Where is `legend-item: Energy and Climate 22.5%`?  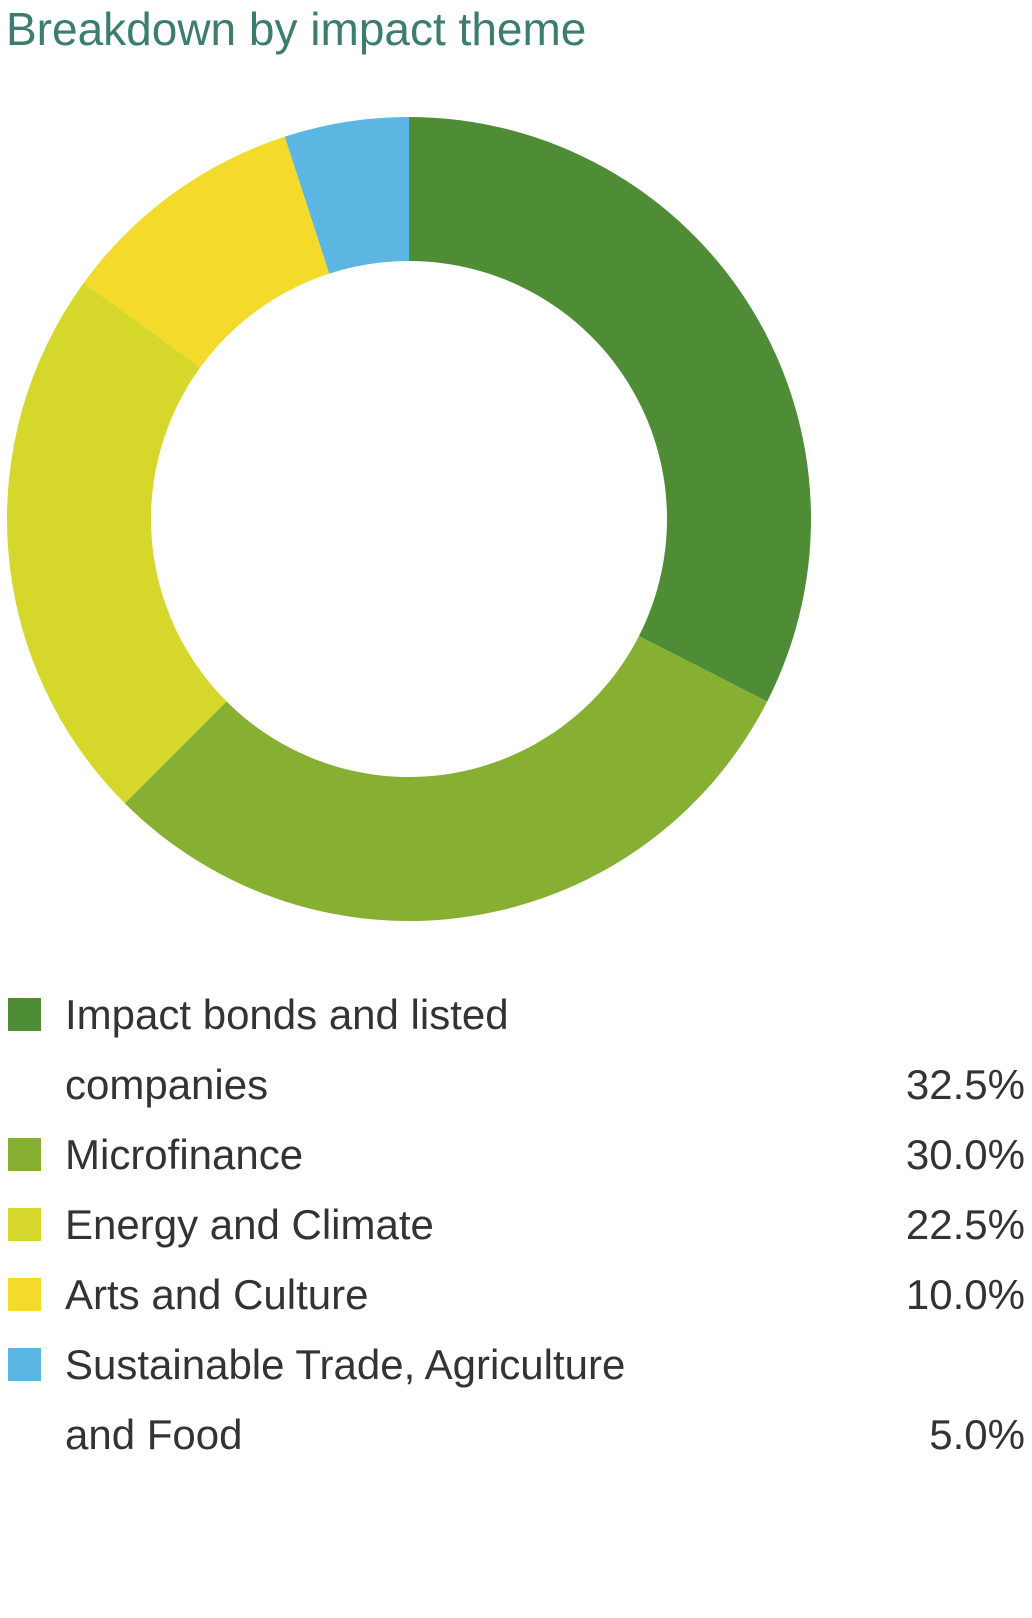 legend-item: Energy and Climate 22.5% is located at coordinates (516, 1225).